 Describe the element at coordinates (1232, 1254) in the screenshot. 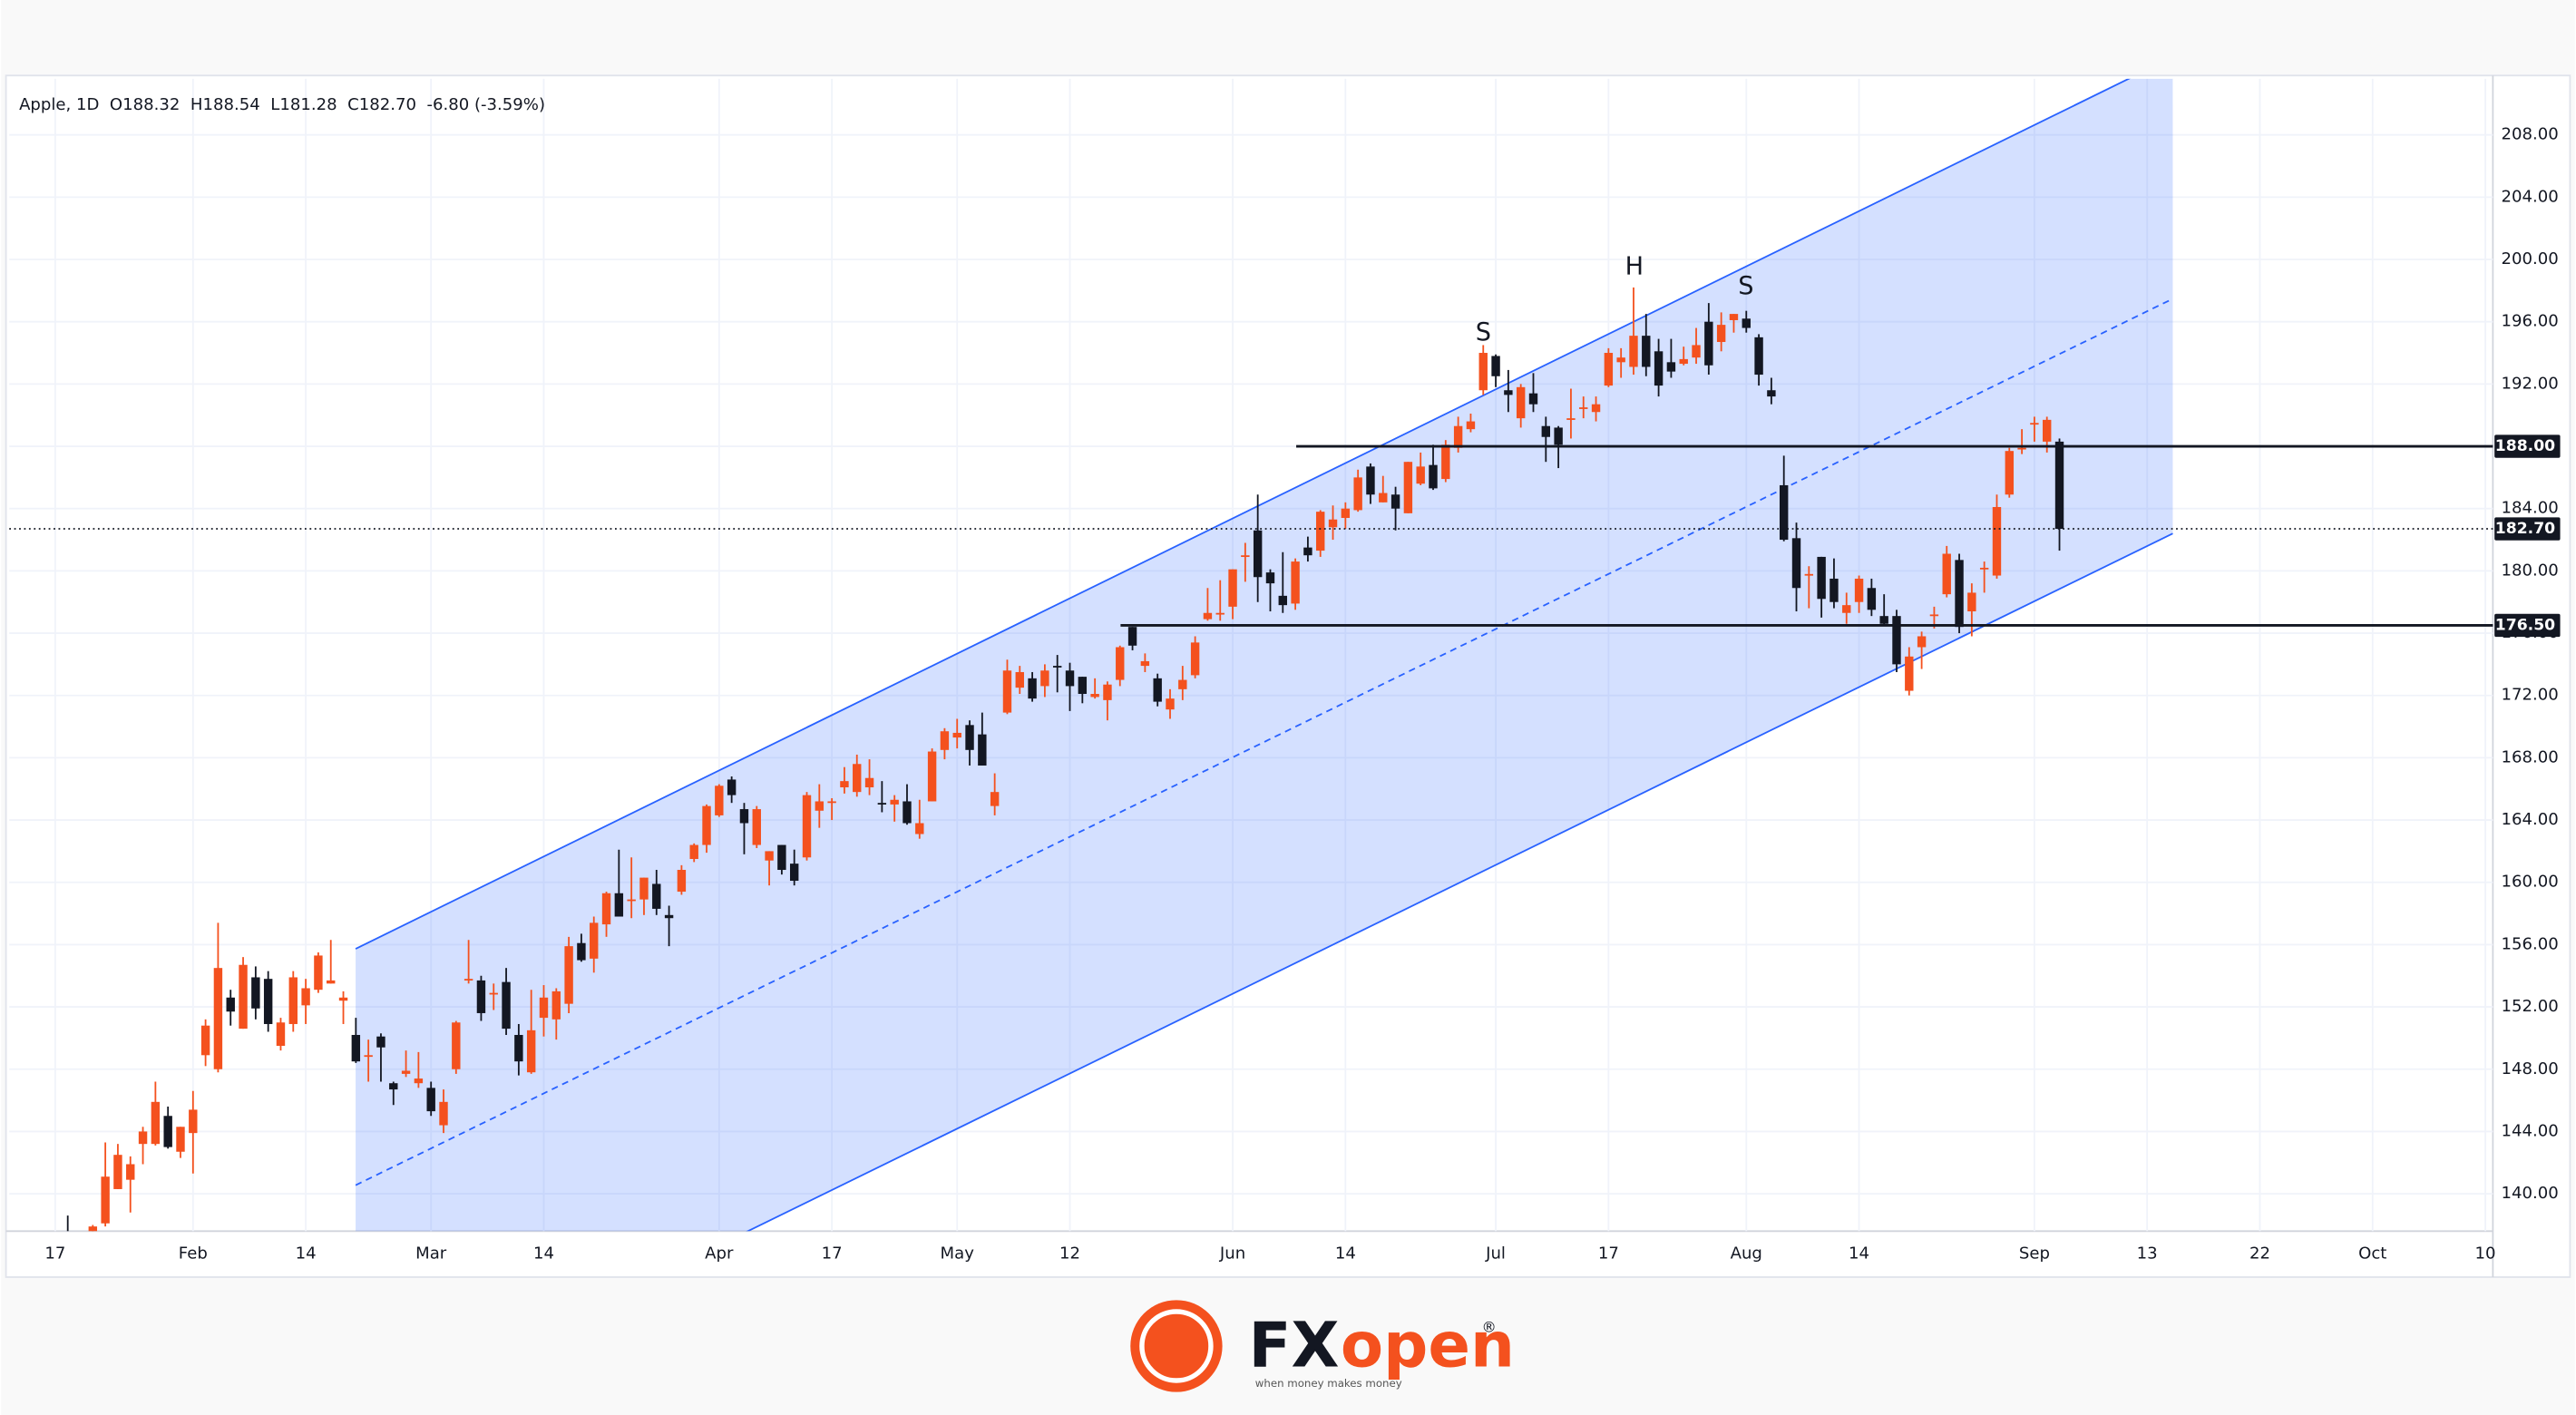

I see `x-tick-label: Jun` at that location.